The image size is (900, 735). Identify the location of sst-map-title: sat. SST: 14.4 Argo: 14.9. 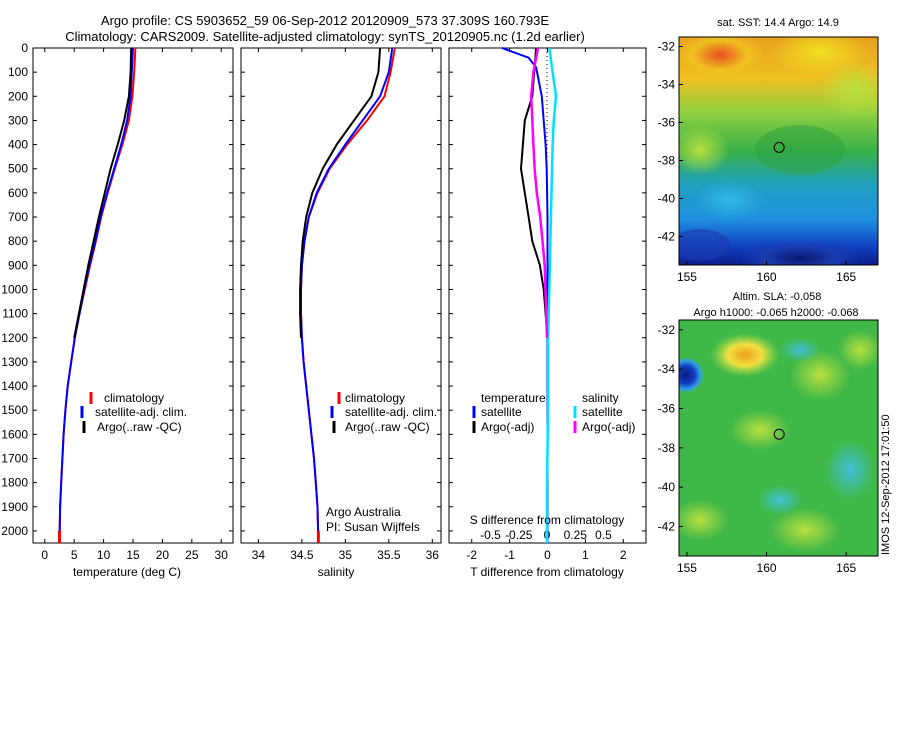
(778, 23).